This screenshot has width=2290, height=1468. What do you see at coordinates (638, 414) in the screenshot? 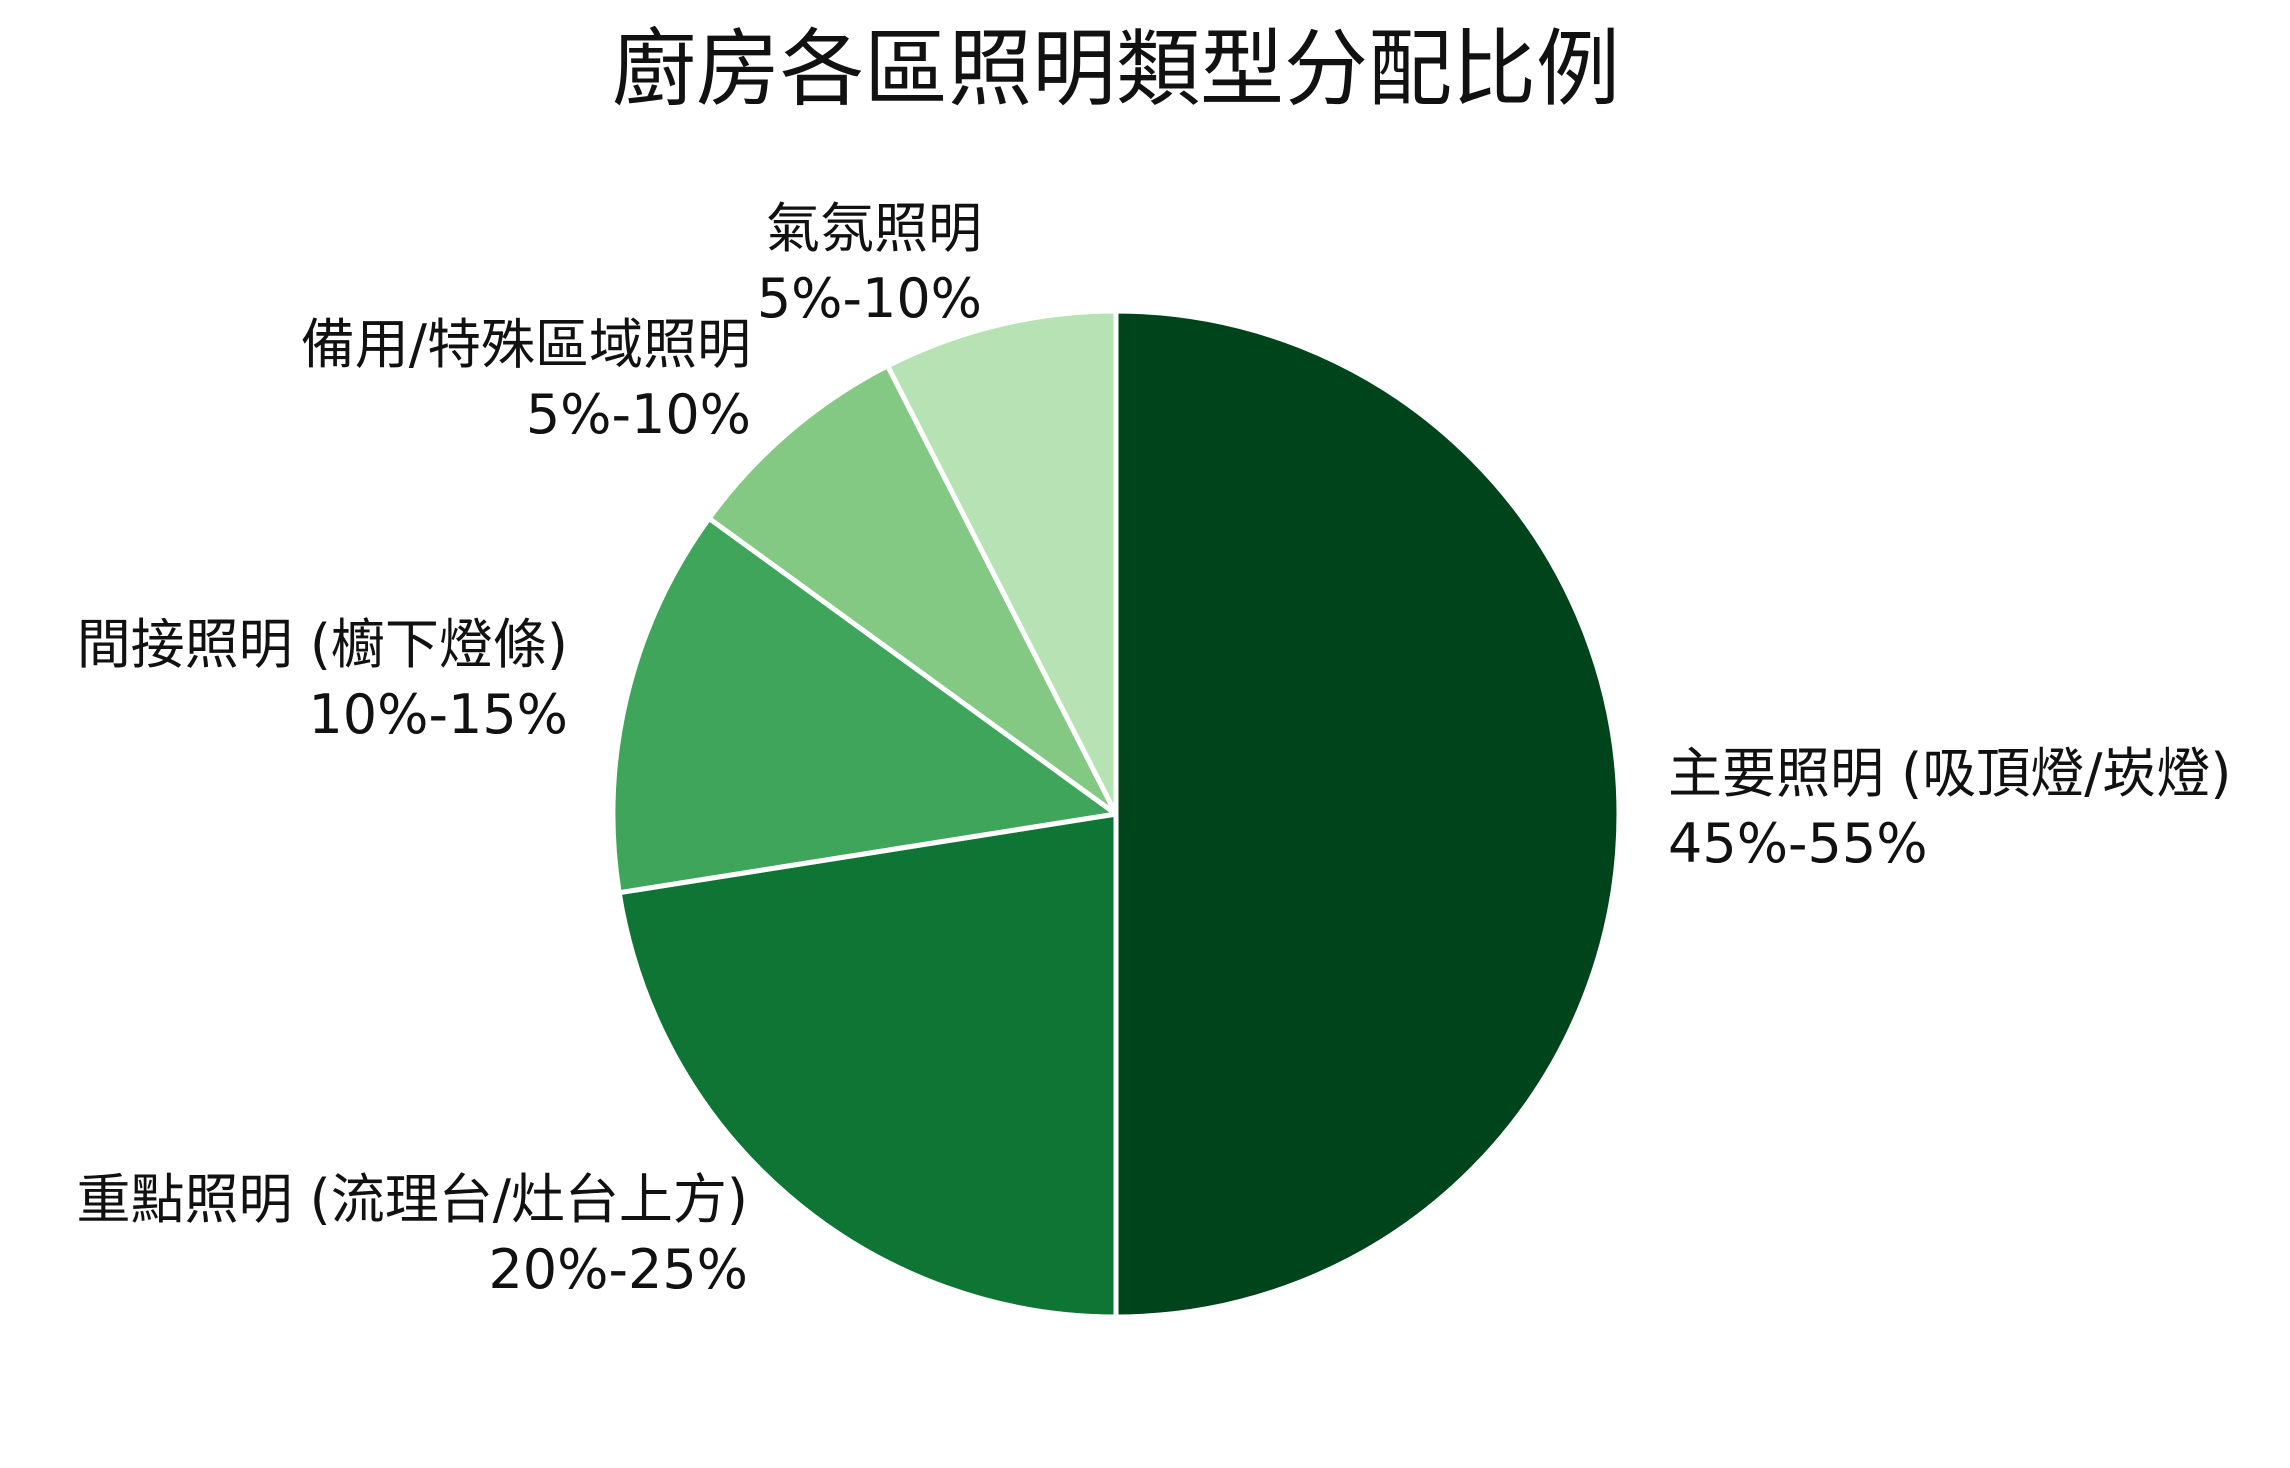
I see `slice-range-label-4: 5%-10%` at bounding box center [638, 414].